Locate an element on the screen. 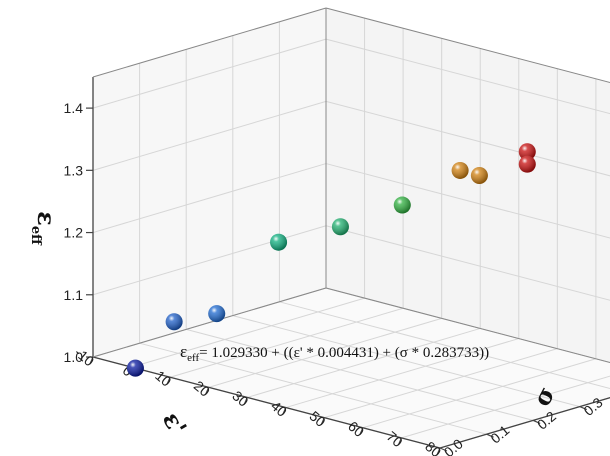 The height and width of the screenshot is (456, 610). x-axis-line is located at coordinates (266, 402).